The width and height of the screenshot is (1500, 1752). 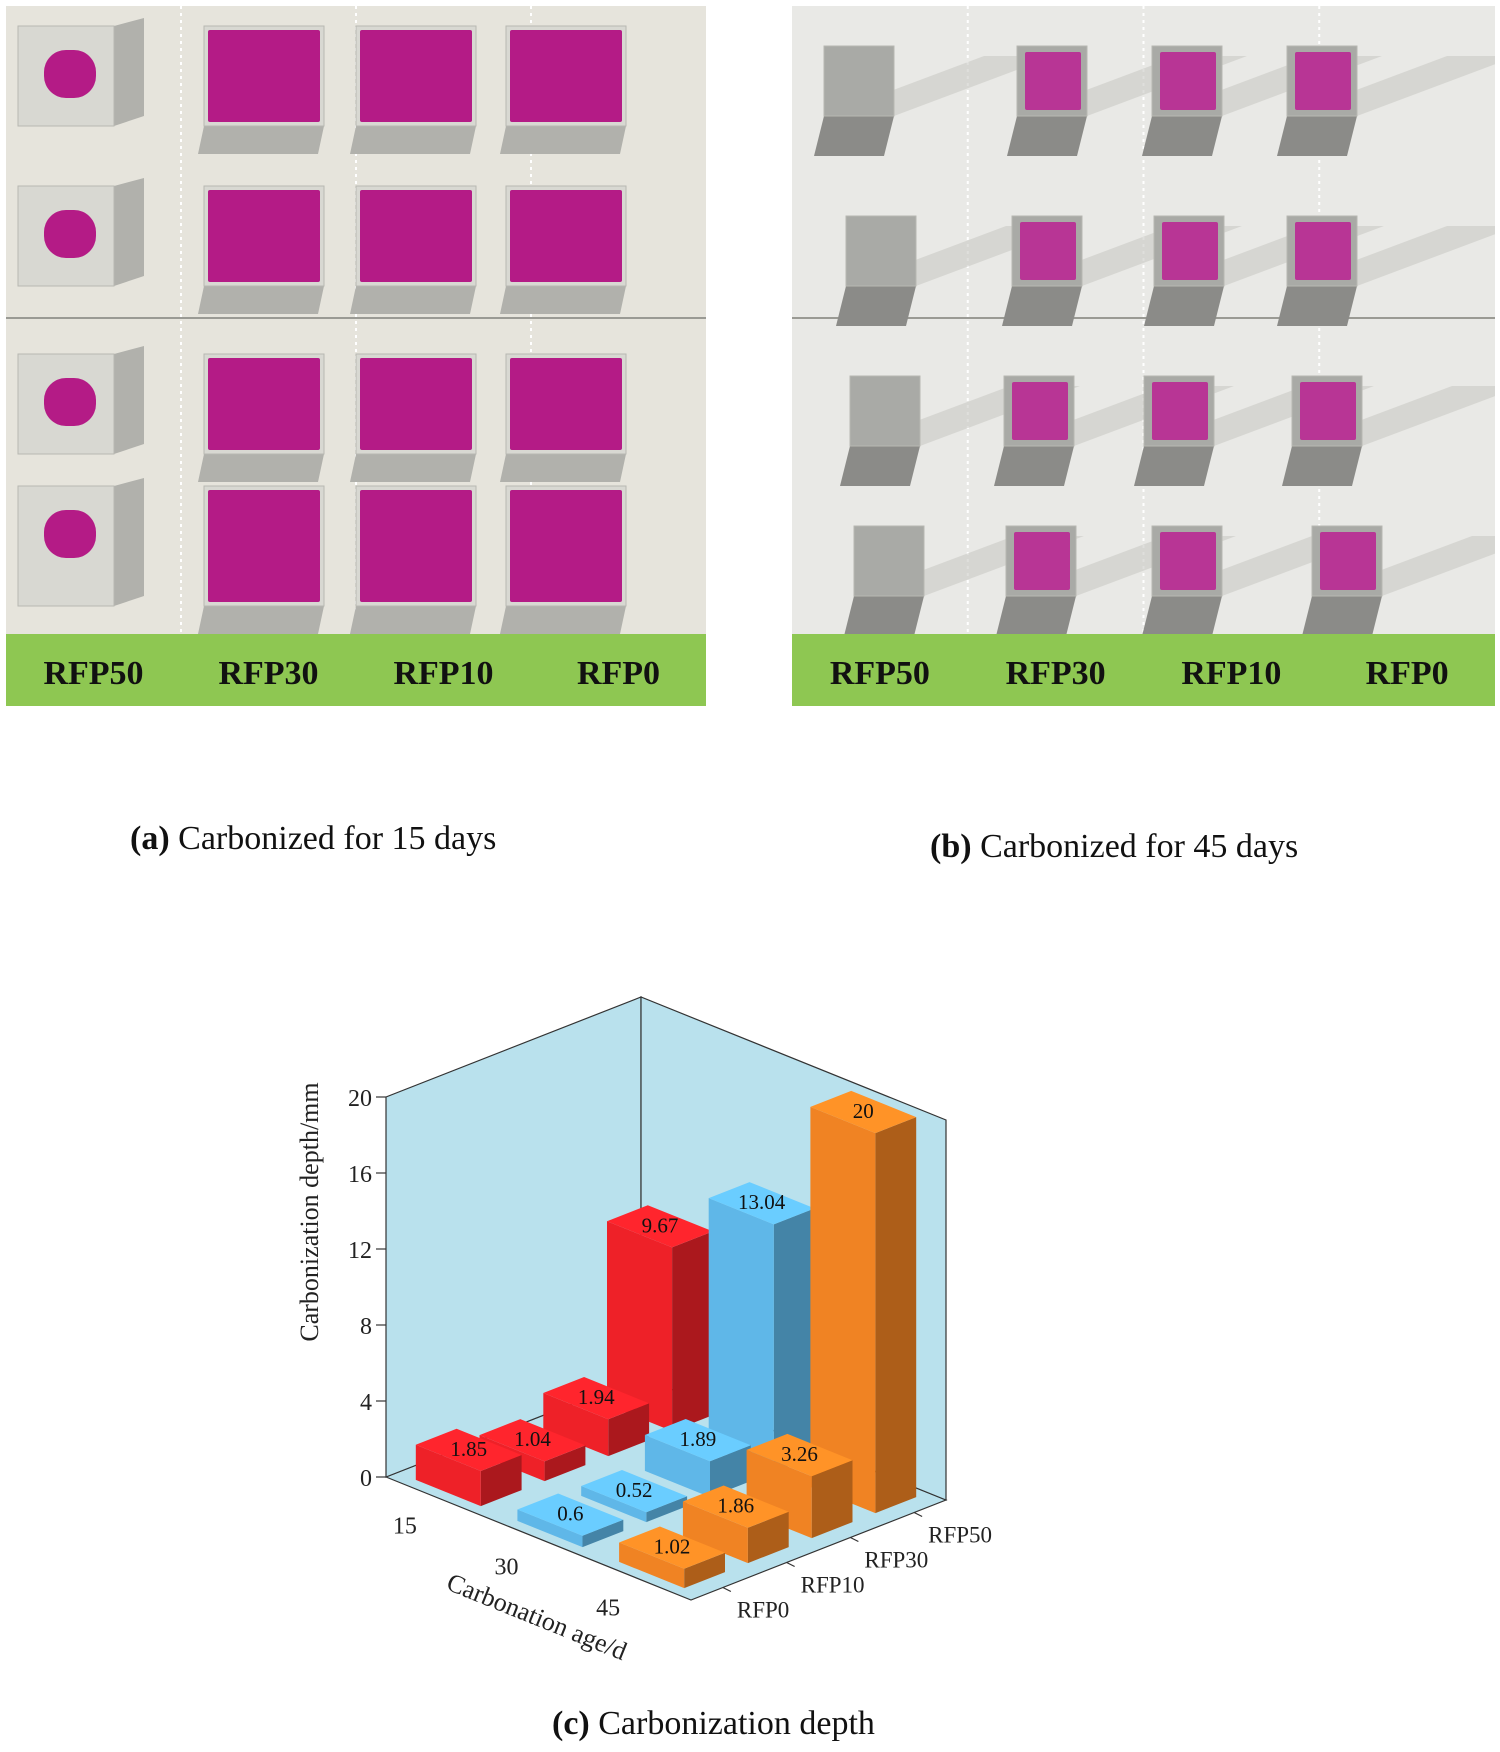 I want to click on bar-30-RFP10: 0.52, so click(x=634, y=1496).